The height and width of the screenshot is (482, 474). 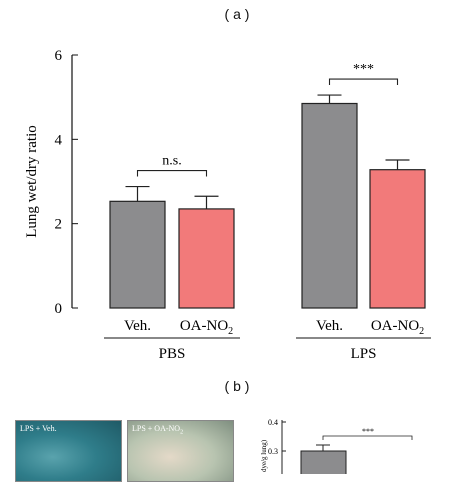 I want to click on significance-label: n.s., so click(x=171, y=161).